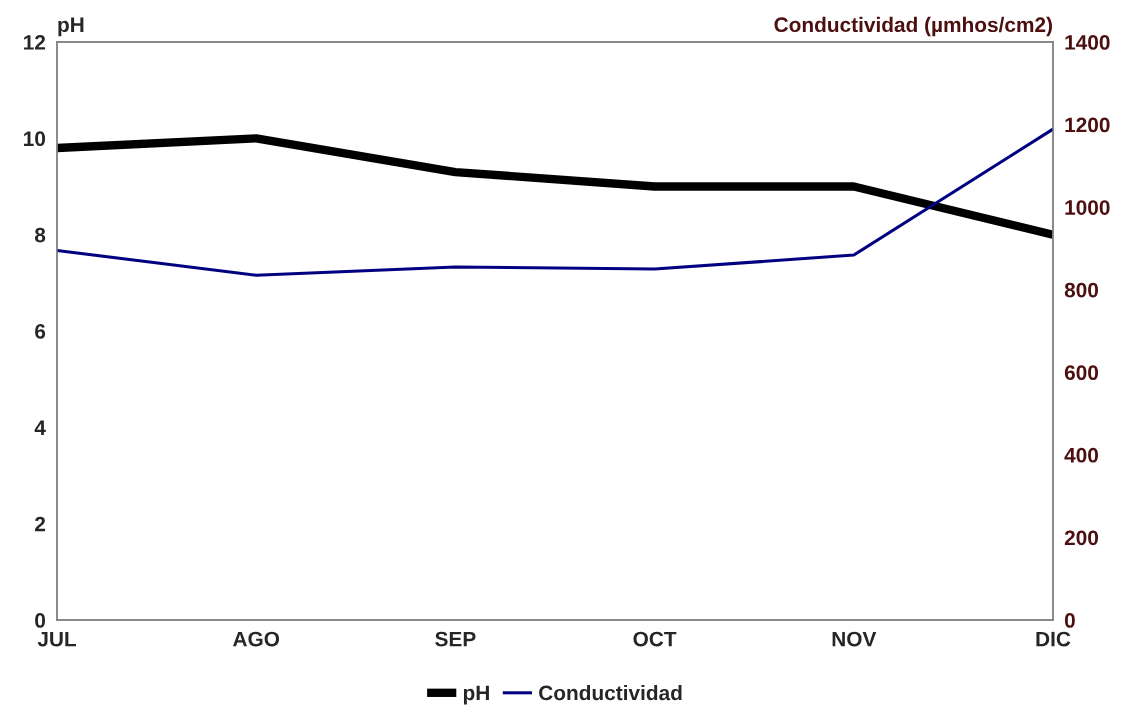 The image size is (1135, 711). Describe the element at coordinates (40, 331) in the screenshot. I see `y-tick-label: 6` at that location.